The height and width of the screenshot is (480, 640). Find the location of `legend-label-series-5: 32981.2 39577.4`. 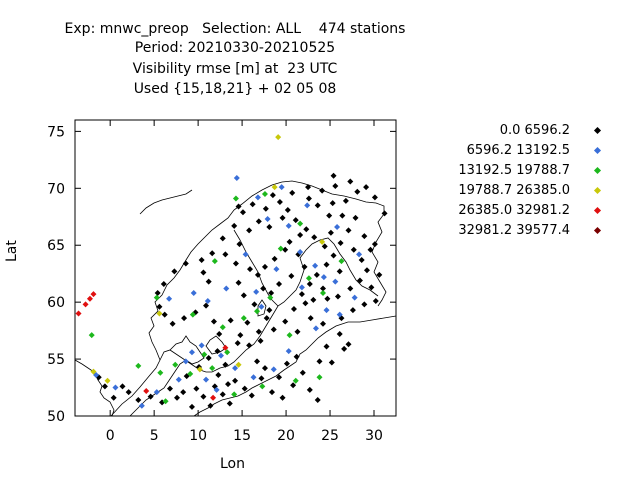

legend-label-series-5: 32981.2 39577.4 is located at coordinates (514, 230).